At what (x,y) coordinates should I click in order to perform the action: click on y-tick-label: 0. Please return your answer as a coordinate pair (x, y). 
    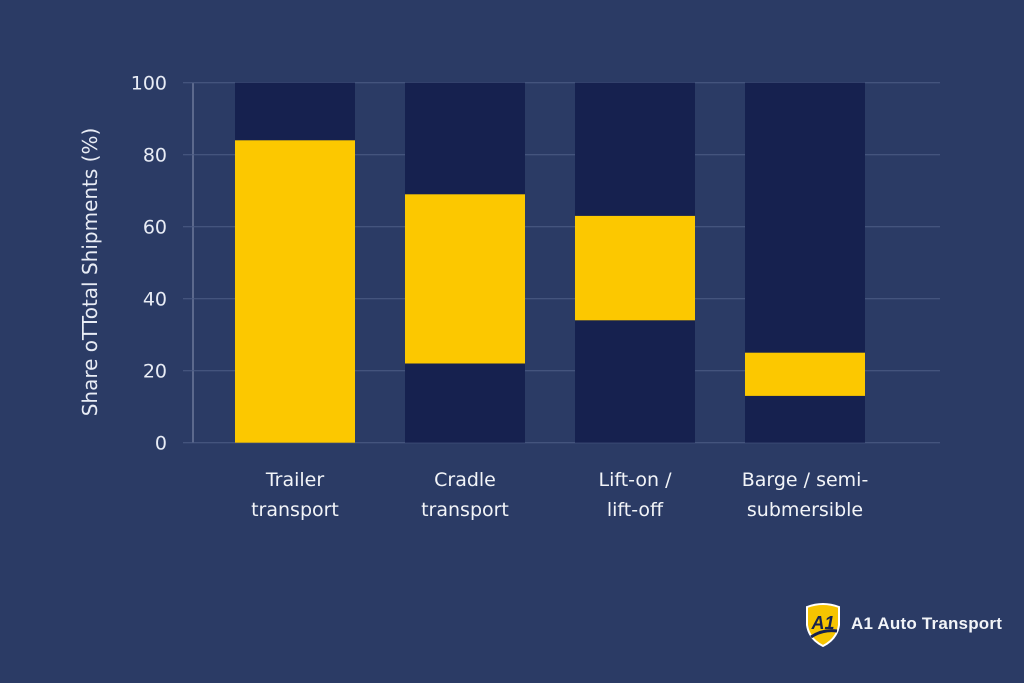
    Looking at the image, I should click on (161, 444).